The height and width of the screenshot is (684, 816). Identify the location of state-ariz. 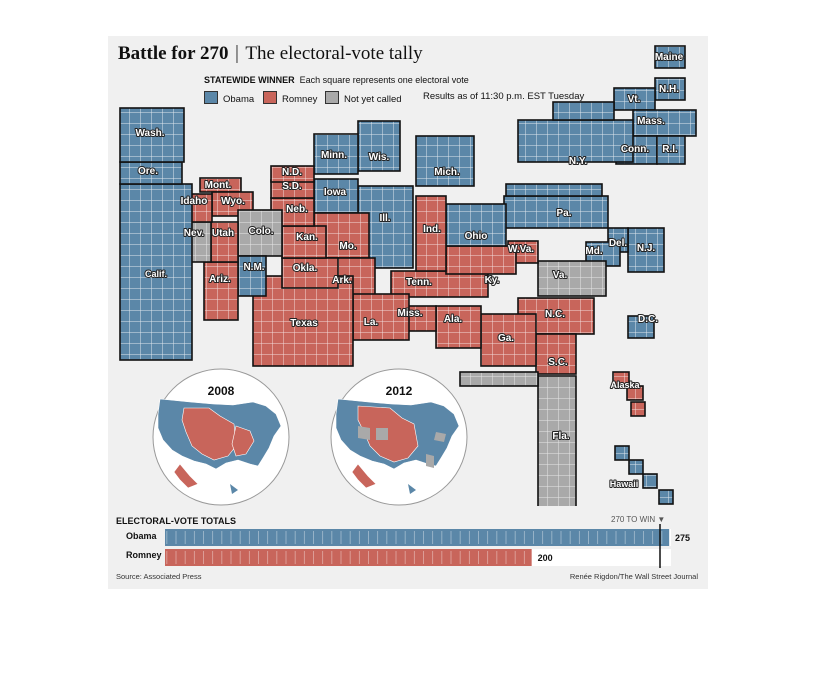
(221, 291).